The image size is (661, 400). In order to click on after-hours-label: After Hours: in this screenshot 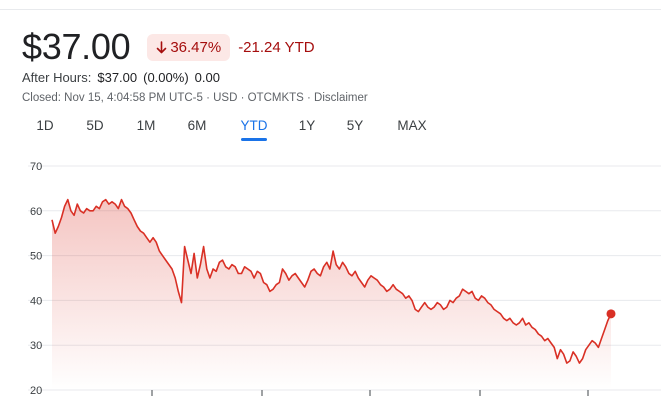, I will do `click(57, 77)`.